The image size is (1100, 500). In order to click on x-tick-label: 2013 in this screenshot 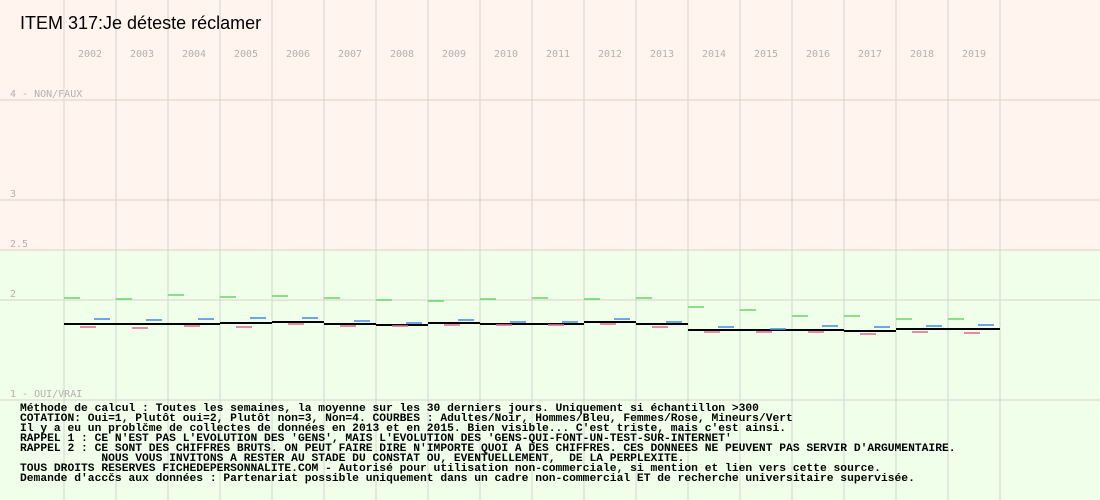, I will do `click(662, 54)`.